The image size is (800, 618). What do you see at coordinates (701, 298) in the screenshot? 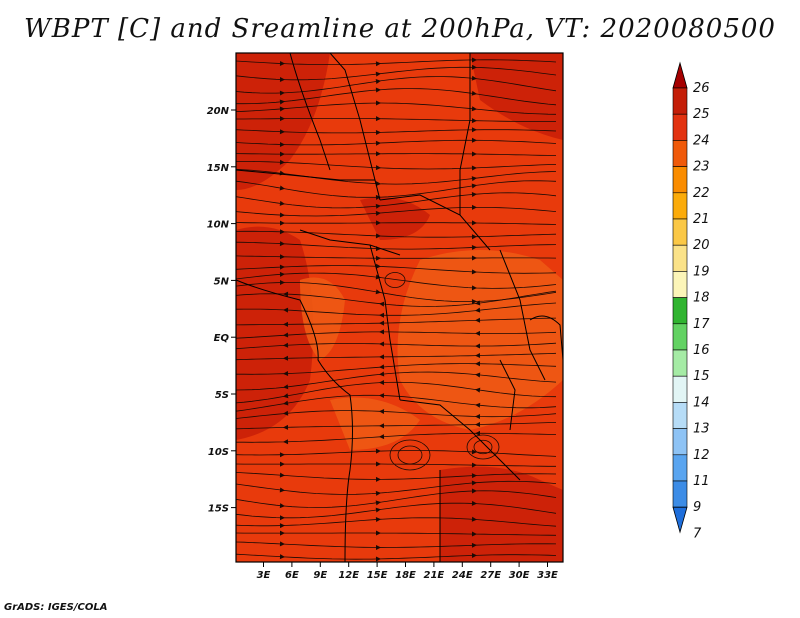
I see `colorbar-label: 18` at bounding box center [701, 298].